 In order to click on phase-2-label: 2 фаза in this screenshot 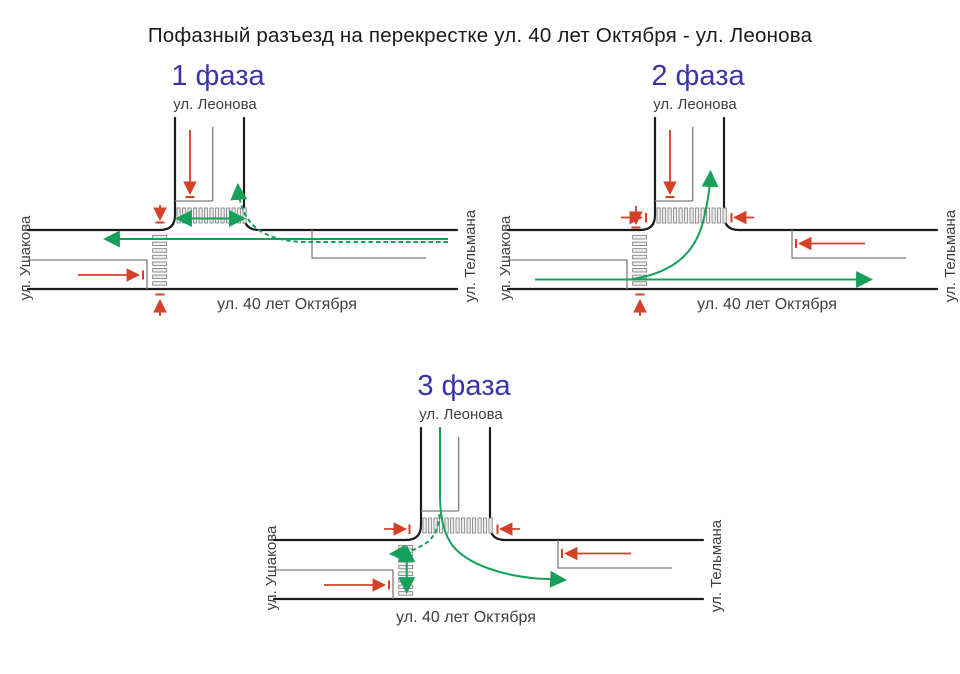, I will do `click(698, 76)`.